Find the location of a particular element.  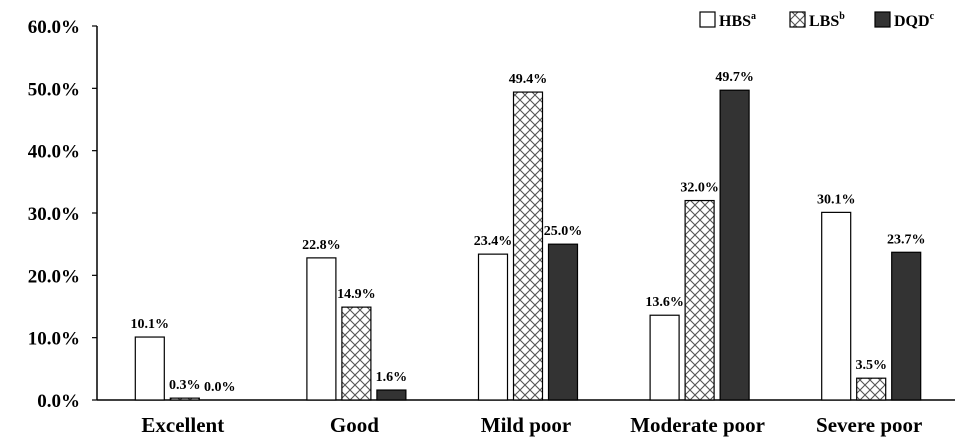

x-category-label: Excellent is located at coordinates (182, 425).